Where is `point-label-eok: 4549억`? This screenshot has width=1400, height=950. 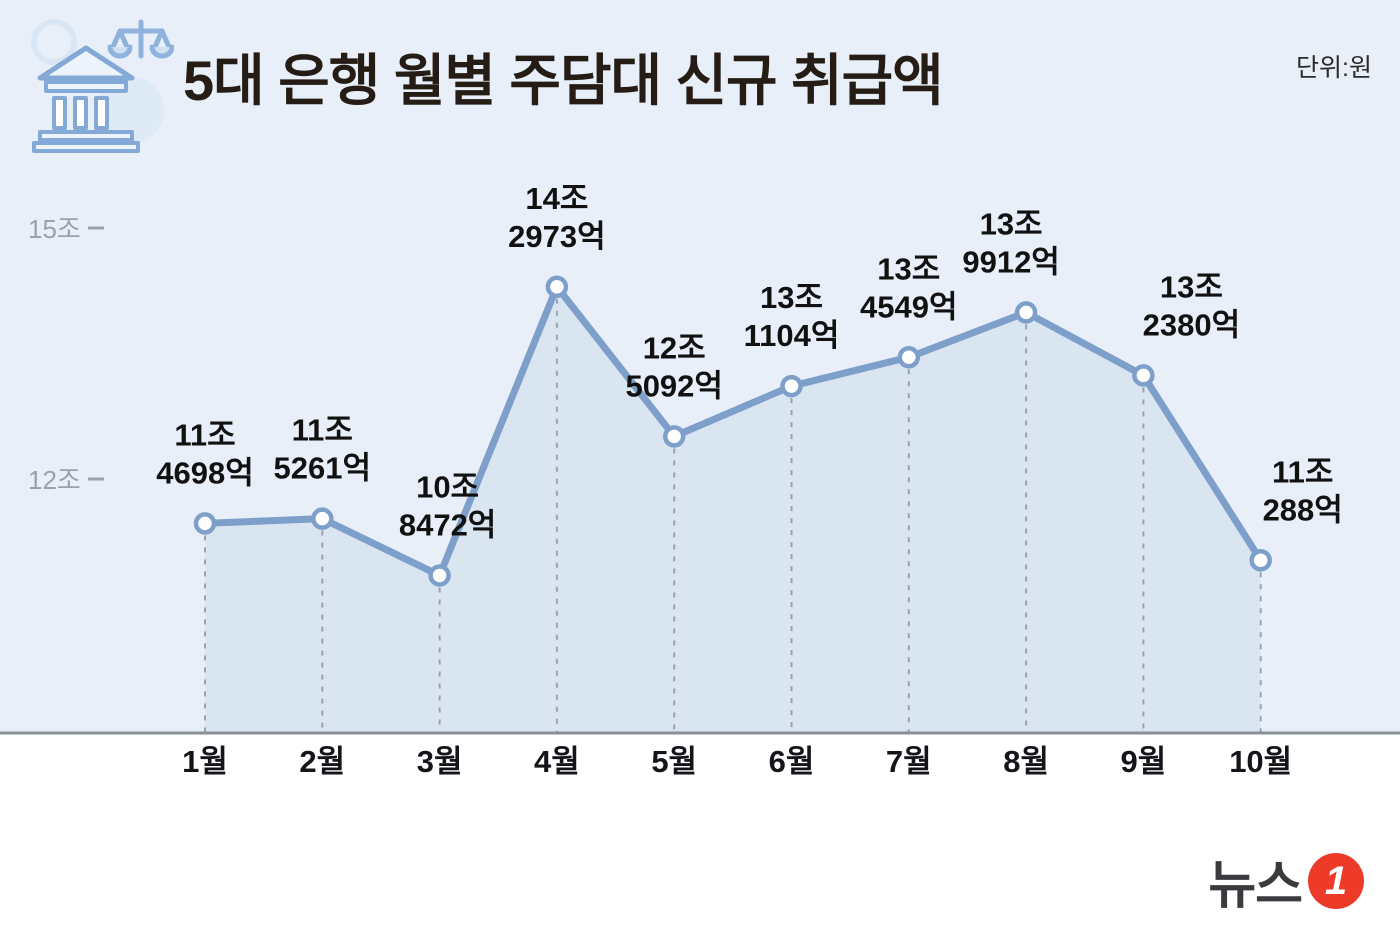 point-label-eok: 4549억 is located at coordinates (908, 306).